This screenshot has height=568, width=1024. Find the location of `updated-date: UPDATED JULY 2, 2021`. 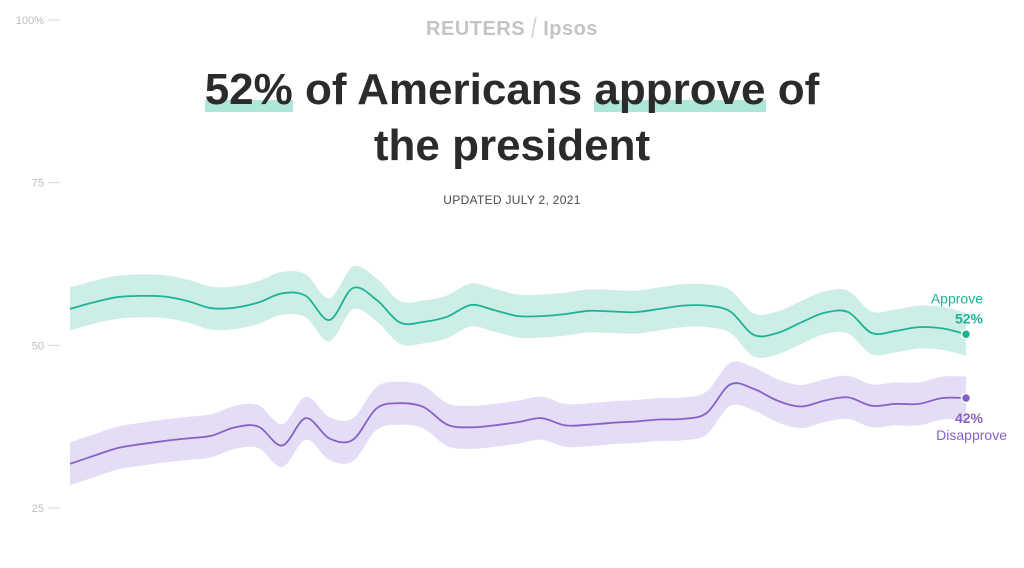

updated-date: UPDATED JULY 2, 2021 is located at coordinates (512, 200).